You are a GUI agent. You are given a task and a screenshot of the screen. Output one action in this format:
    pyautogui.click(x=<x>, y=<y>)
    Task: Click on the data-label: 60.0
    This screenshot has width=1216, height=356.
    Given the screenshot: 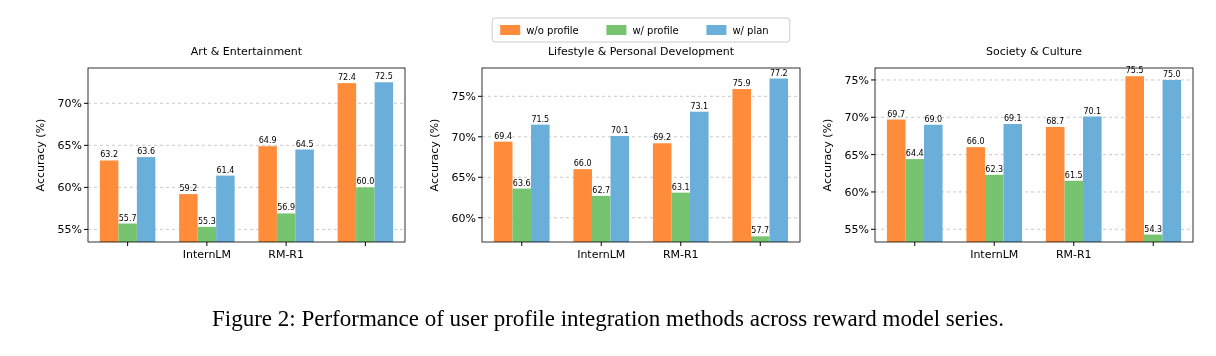 What is the action you would take?
    pyautogui.click(x=365, y=182)
    